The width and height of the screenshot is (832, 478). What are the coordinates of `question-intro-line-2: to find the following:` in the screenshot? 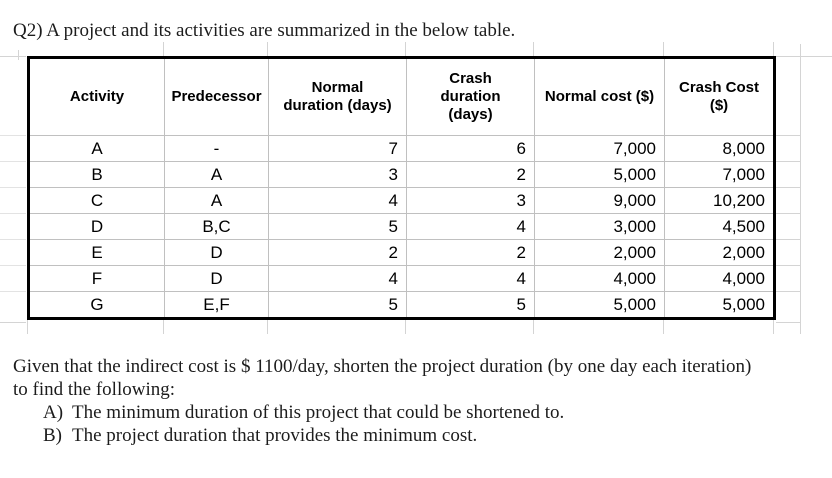 It's located at (94, 389).